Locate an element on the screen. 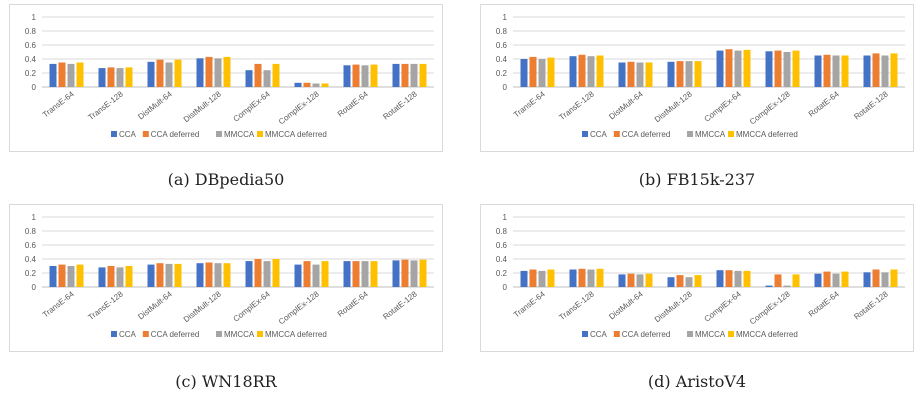 The image size is (923, 403). y-tick-label: 0.2 is located at coordinates (31, 273).